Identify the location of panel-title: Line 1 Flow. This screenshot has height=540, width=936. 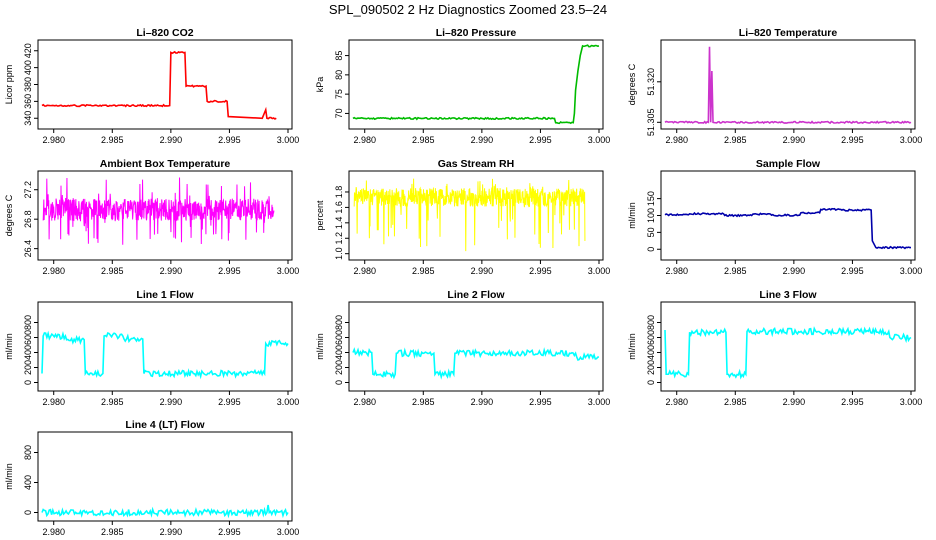
(165, 295).